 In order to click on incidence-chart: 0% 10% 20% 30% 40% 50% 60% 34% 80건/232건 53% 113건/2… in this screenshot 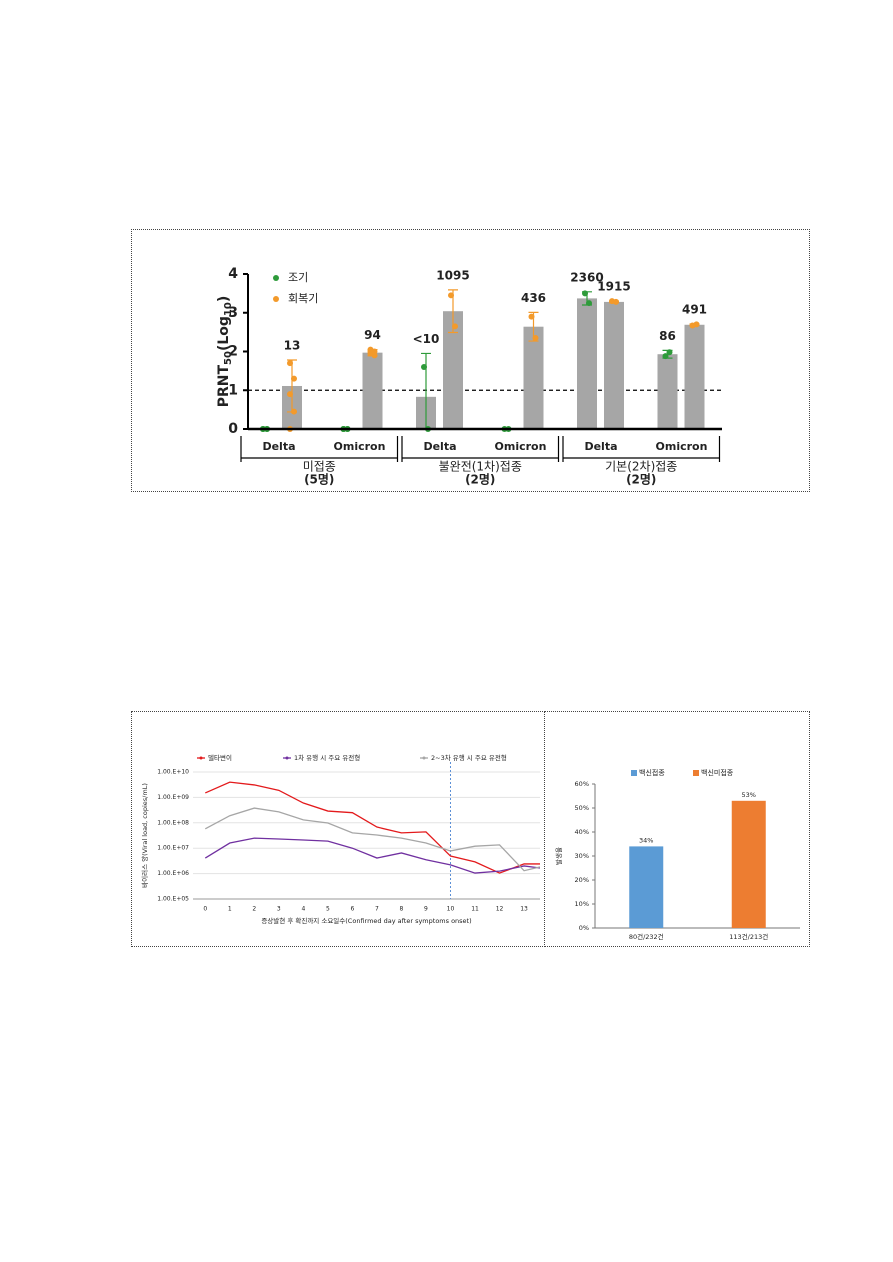, I will do `click(677, 854)`.